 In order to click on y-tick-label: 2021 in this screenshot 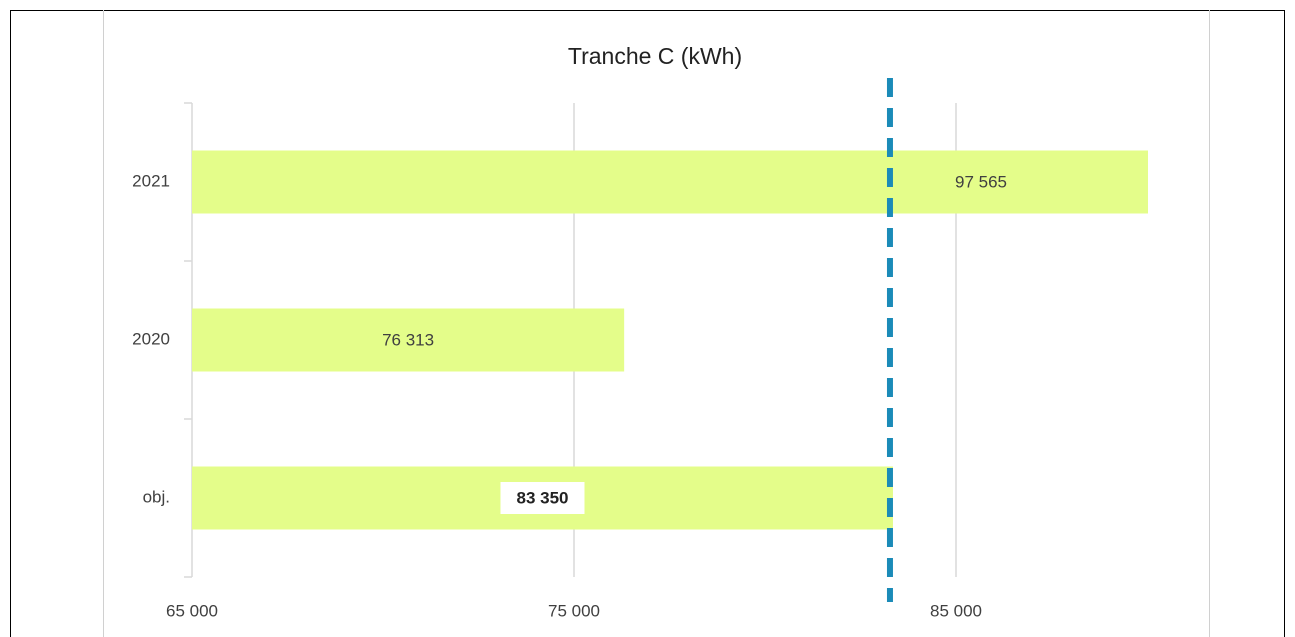, I will do `click(151, 180)`.